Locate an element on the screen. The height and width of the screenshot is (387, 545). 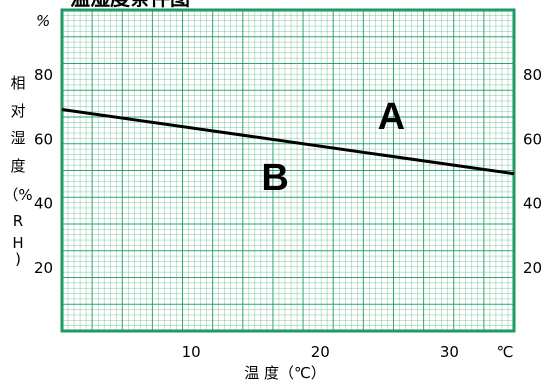
y-axis-title-char: H is located at coordinates (17, 243).